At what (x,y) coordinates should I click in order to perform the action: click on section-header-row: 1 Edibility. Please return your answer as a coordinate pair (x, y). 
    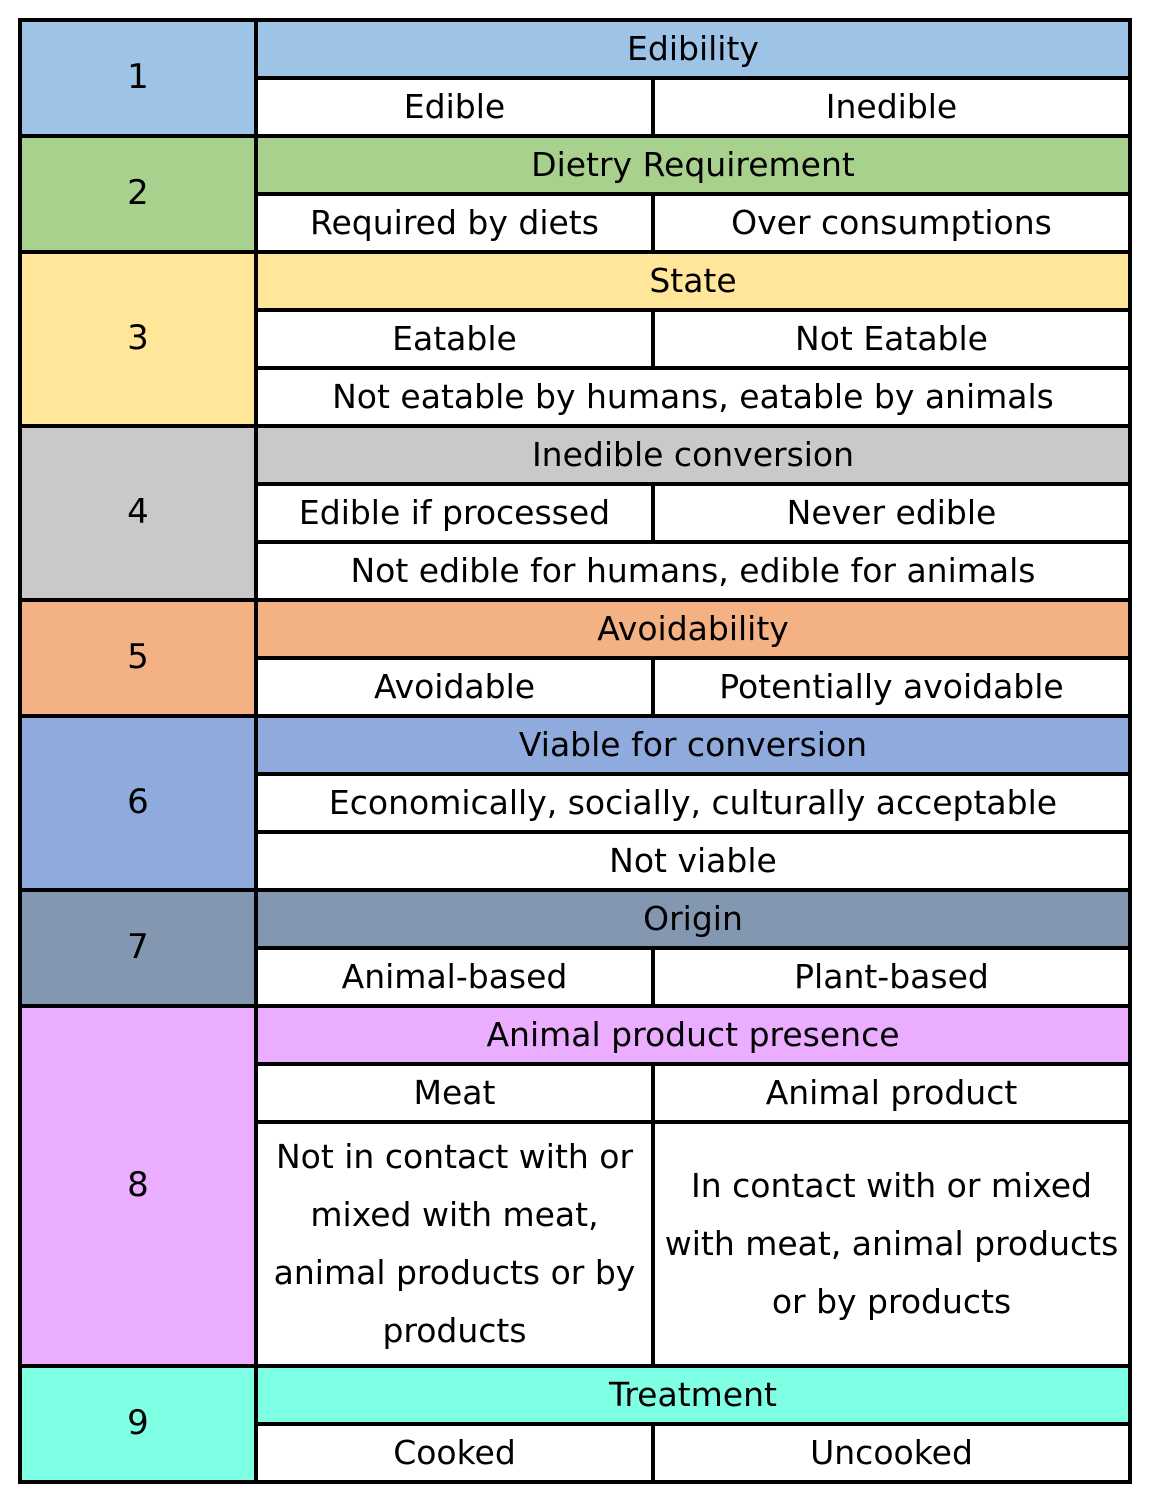
    Looking at the image, I should click on (575, 78).